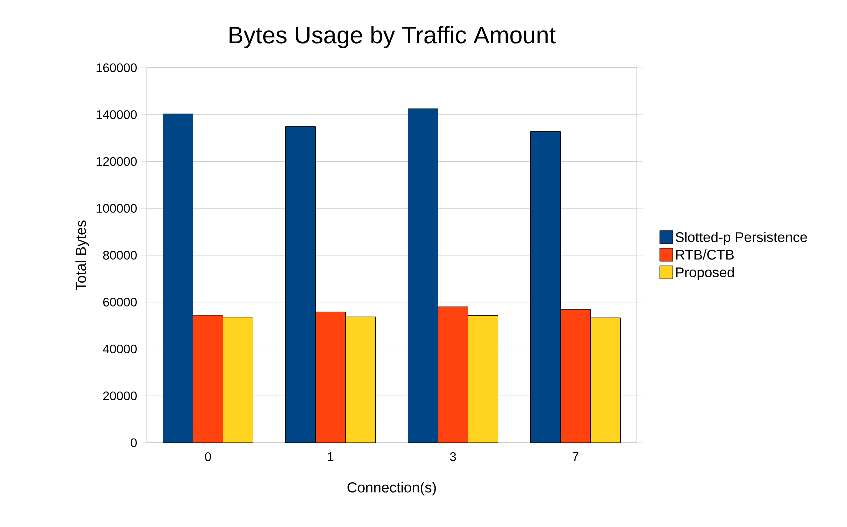  I want to click on x-axis-title: Connection(s), so click(392, 489).